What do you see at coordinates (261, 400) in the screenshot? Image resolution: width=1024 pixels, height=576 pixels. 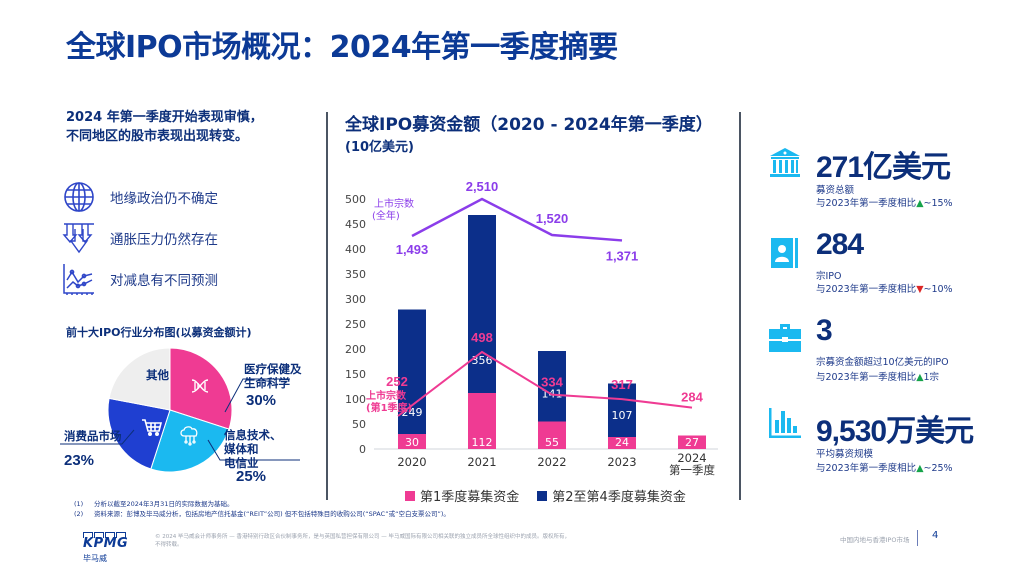 I see `pie-pct-healthcare: 30%` at bounding box center [261, 400].